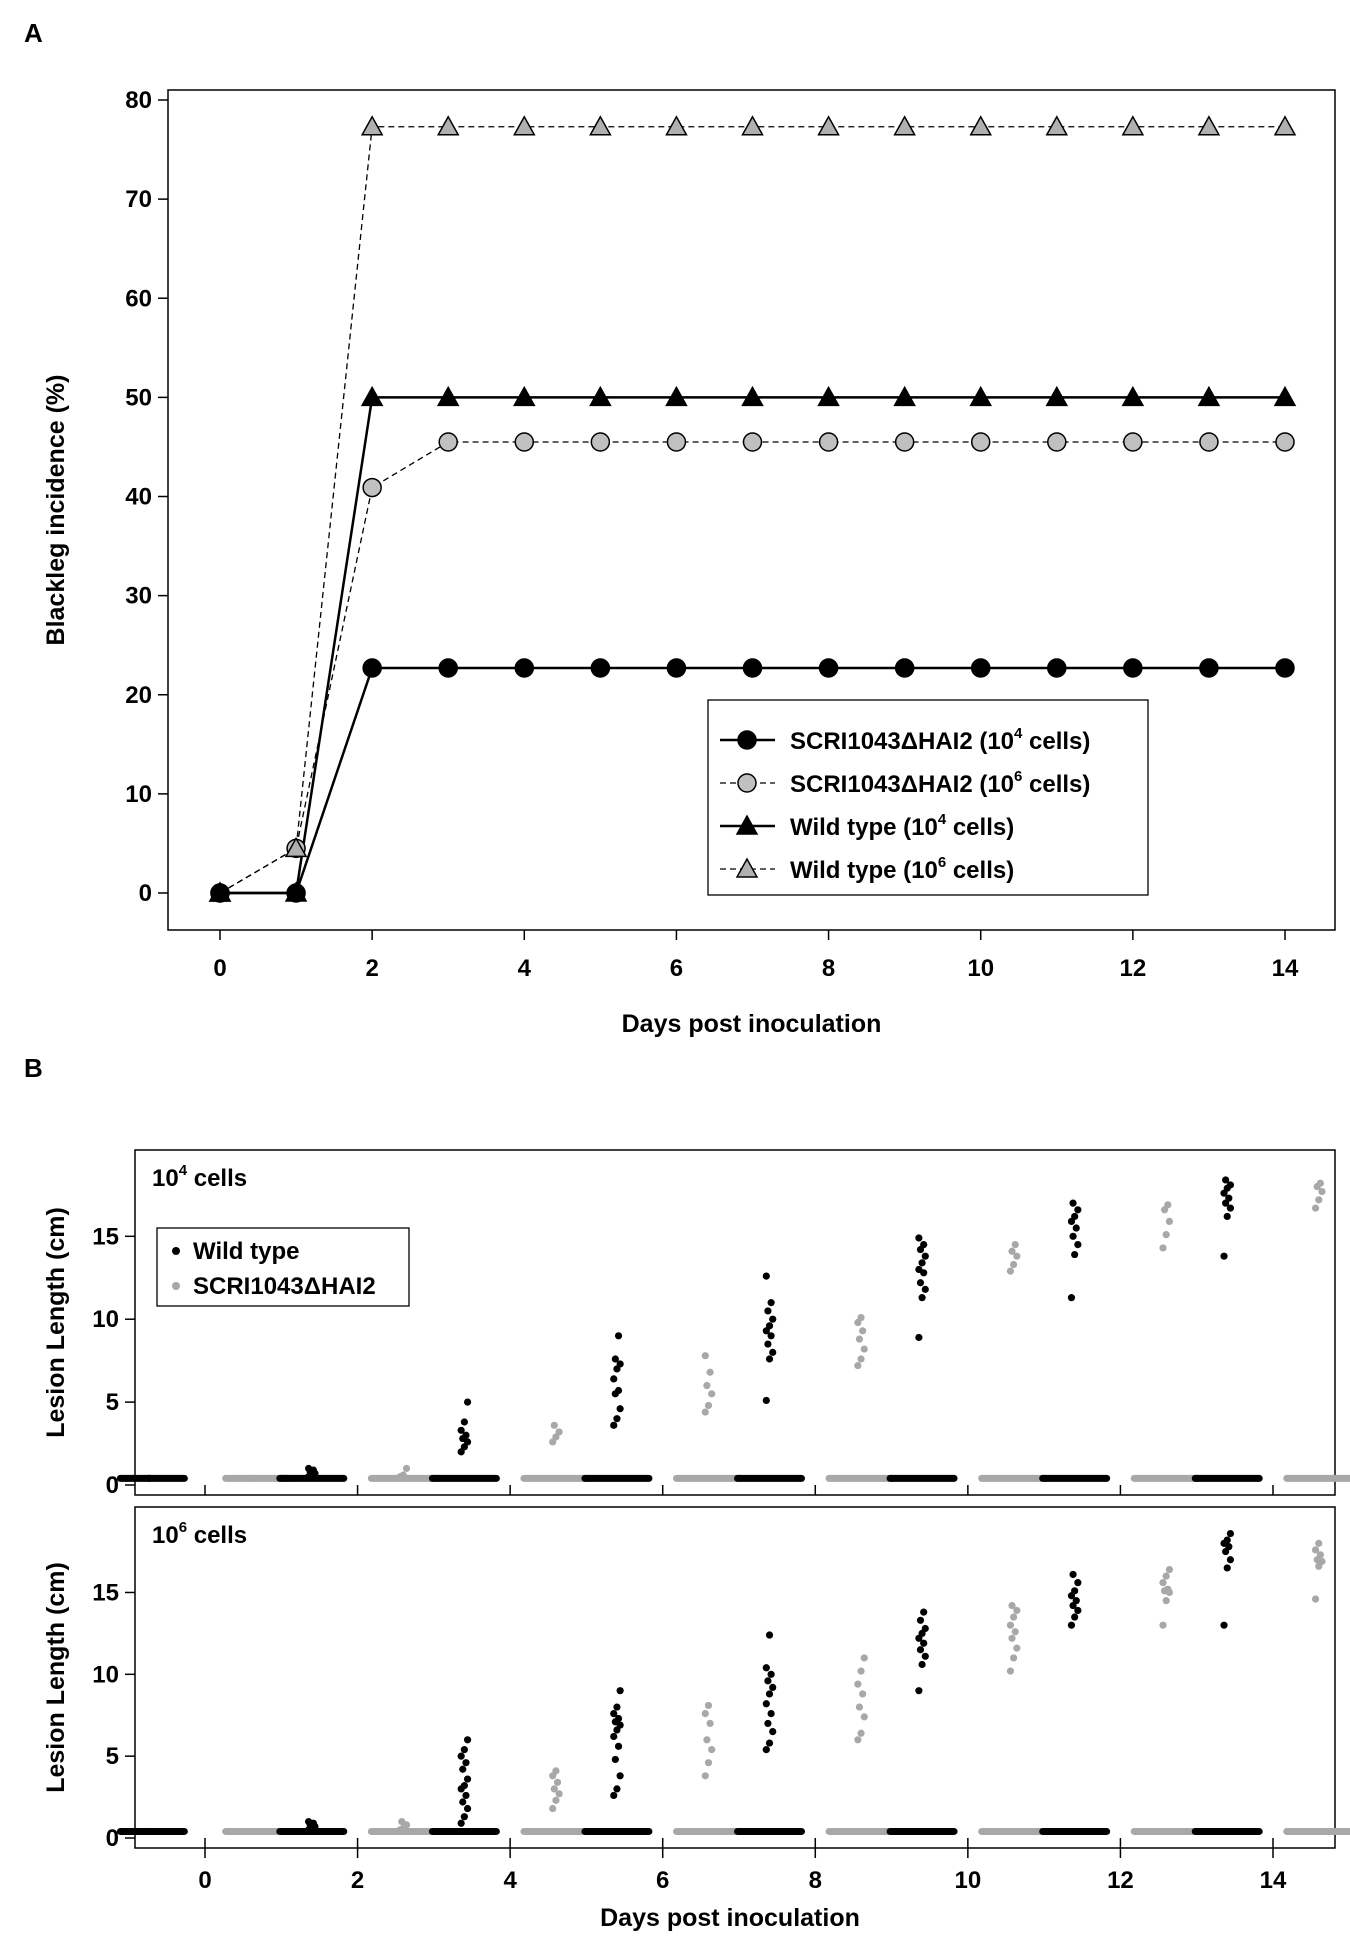  Describe the element at coordinates (928, 797) in the screenshot. I see `legend-box` at that location.